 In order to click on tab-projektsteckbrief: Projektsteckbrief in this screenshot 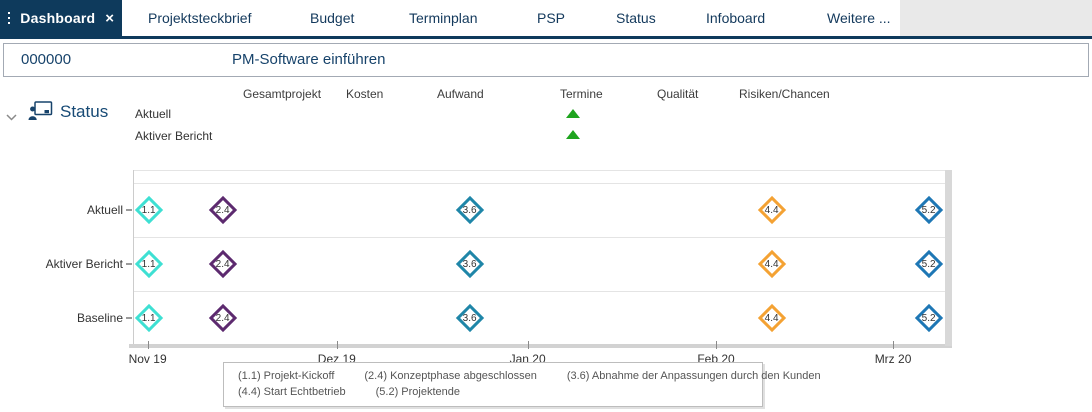, I will do `click(200, 18)`.